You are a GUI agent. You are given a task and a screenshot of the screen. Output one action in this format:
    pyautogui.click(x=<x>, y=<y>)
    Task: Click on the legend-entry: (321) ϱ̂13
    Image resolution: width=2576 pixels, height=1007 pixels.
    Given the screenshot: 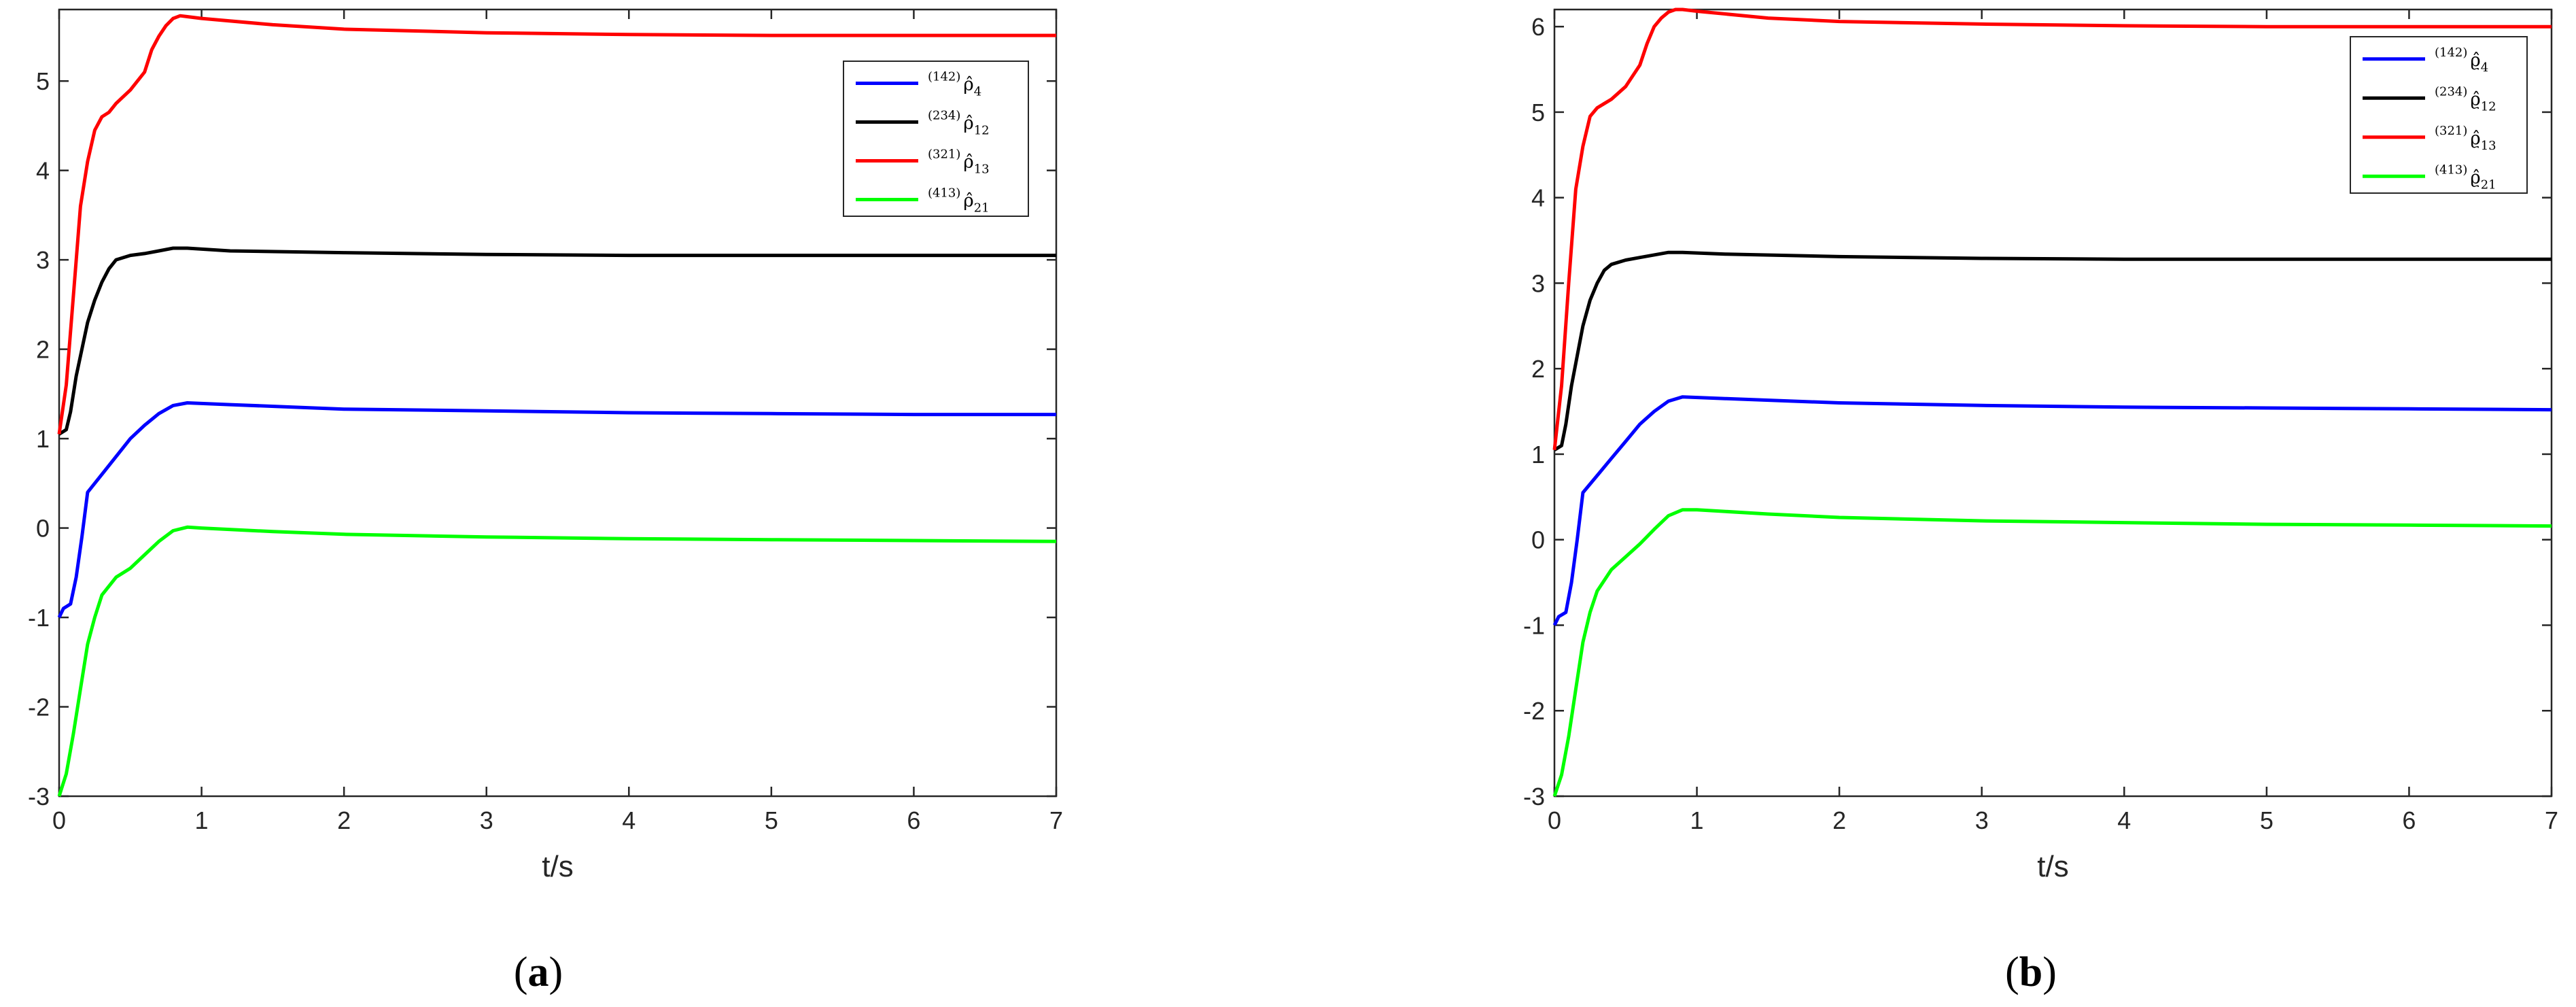 What is the action you would take?
    pyautogui.click(x=2465, y=139)
    